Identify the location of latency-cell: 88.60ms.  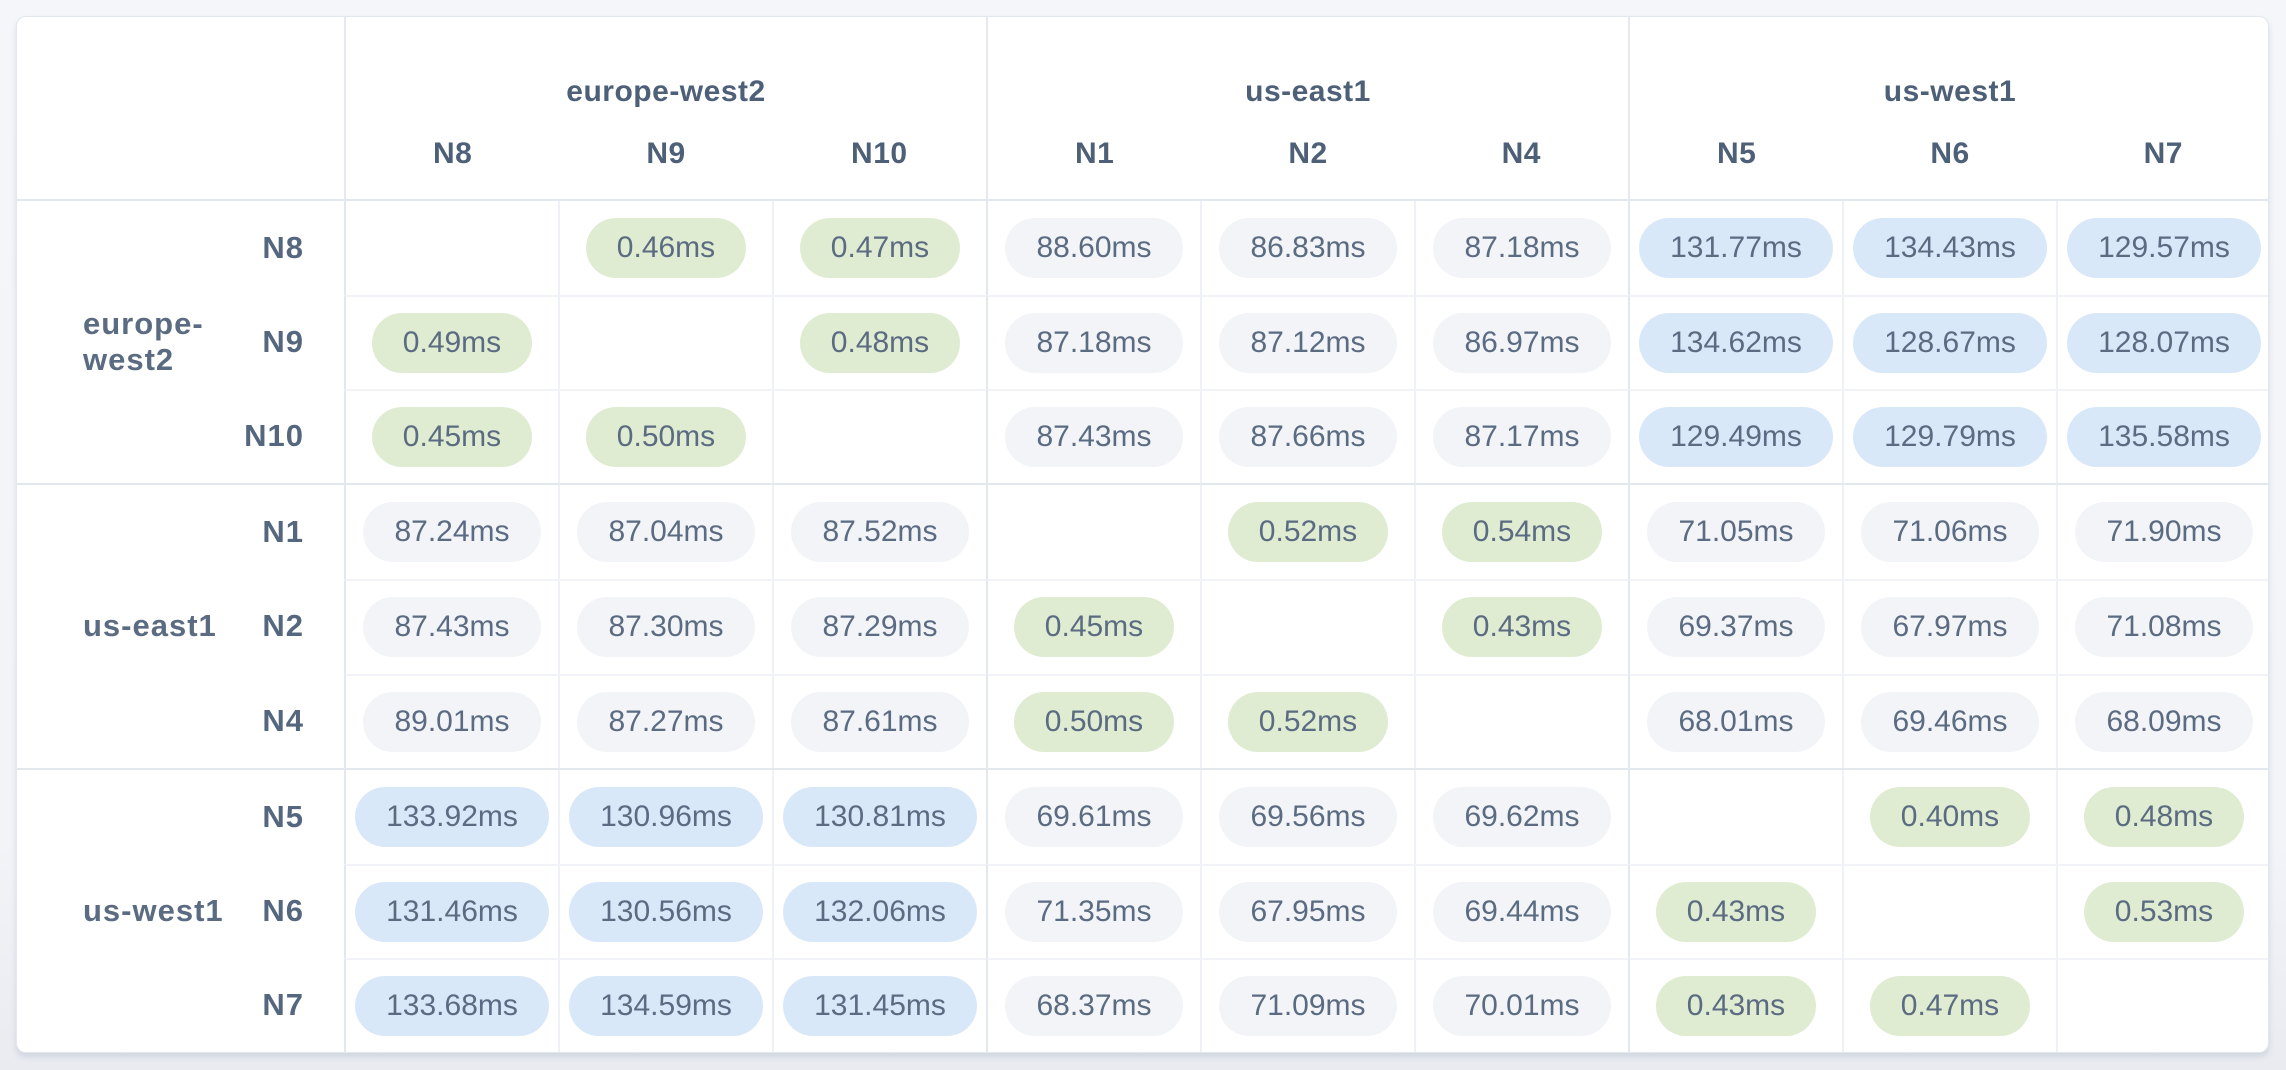
(1093, 248).